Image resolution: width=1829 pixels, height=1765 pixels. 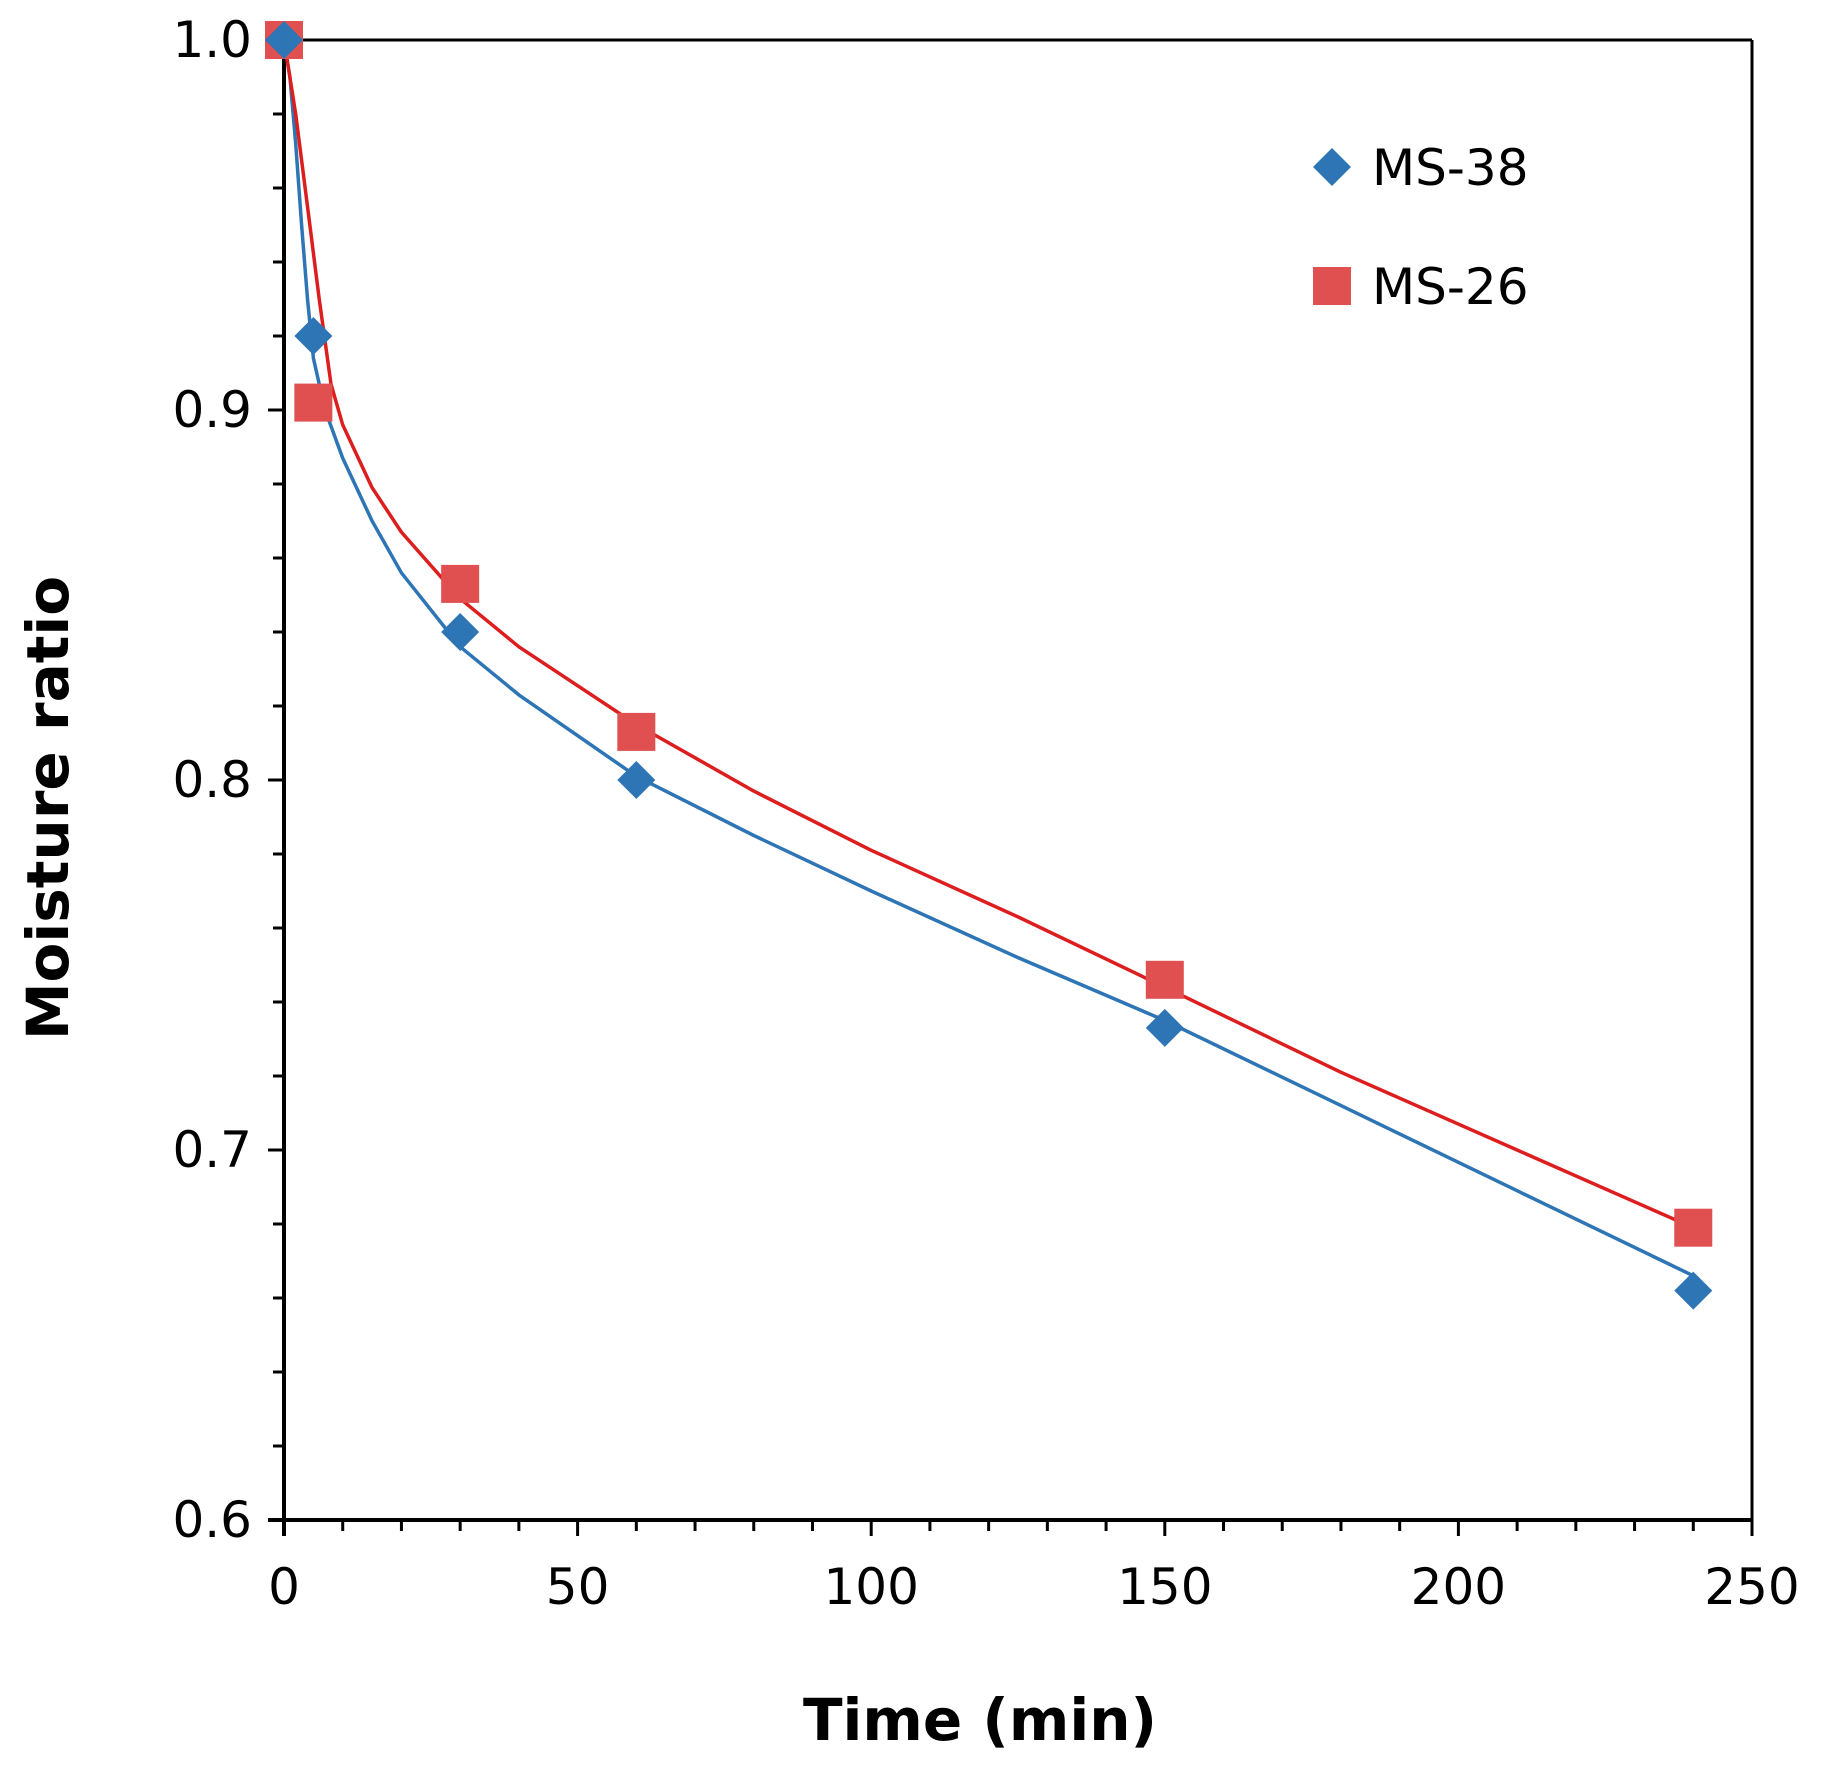 What do you see at coordinates (1450, 287) in the screenshot?
I see `legend-label-ms-26: MS-26` at bounding box center [1450, 287].